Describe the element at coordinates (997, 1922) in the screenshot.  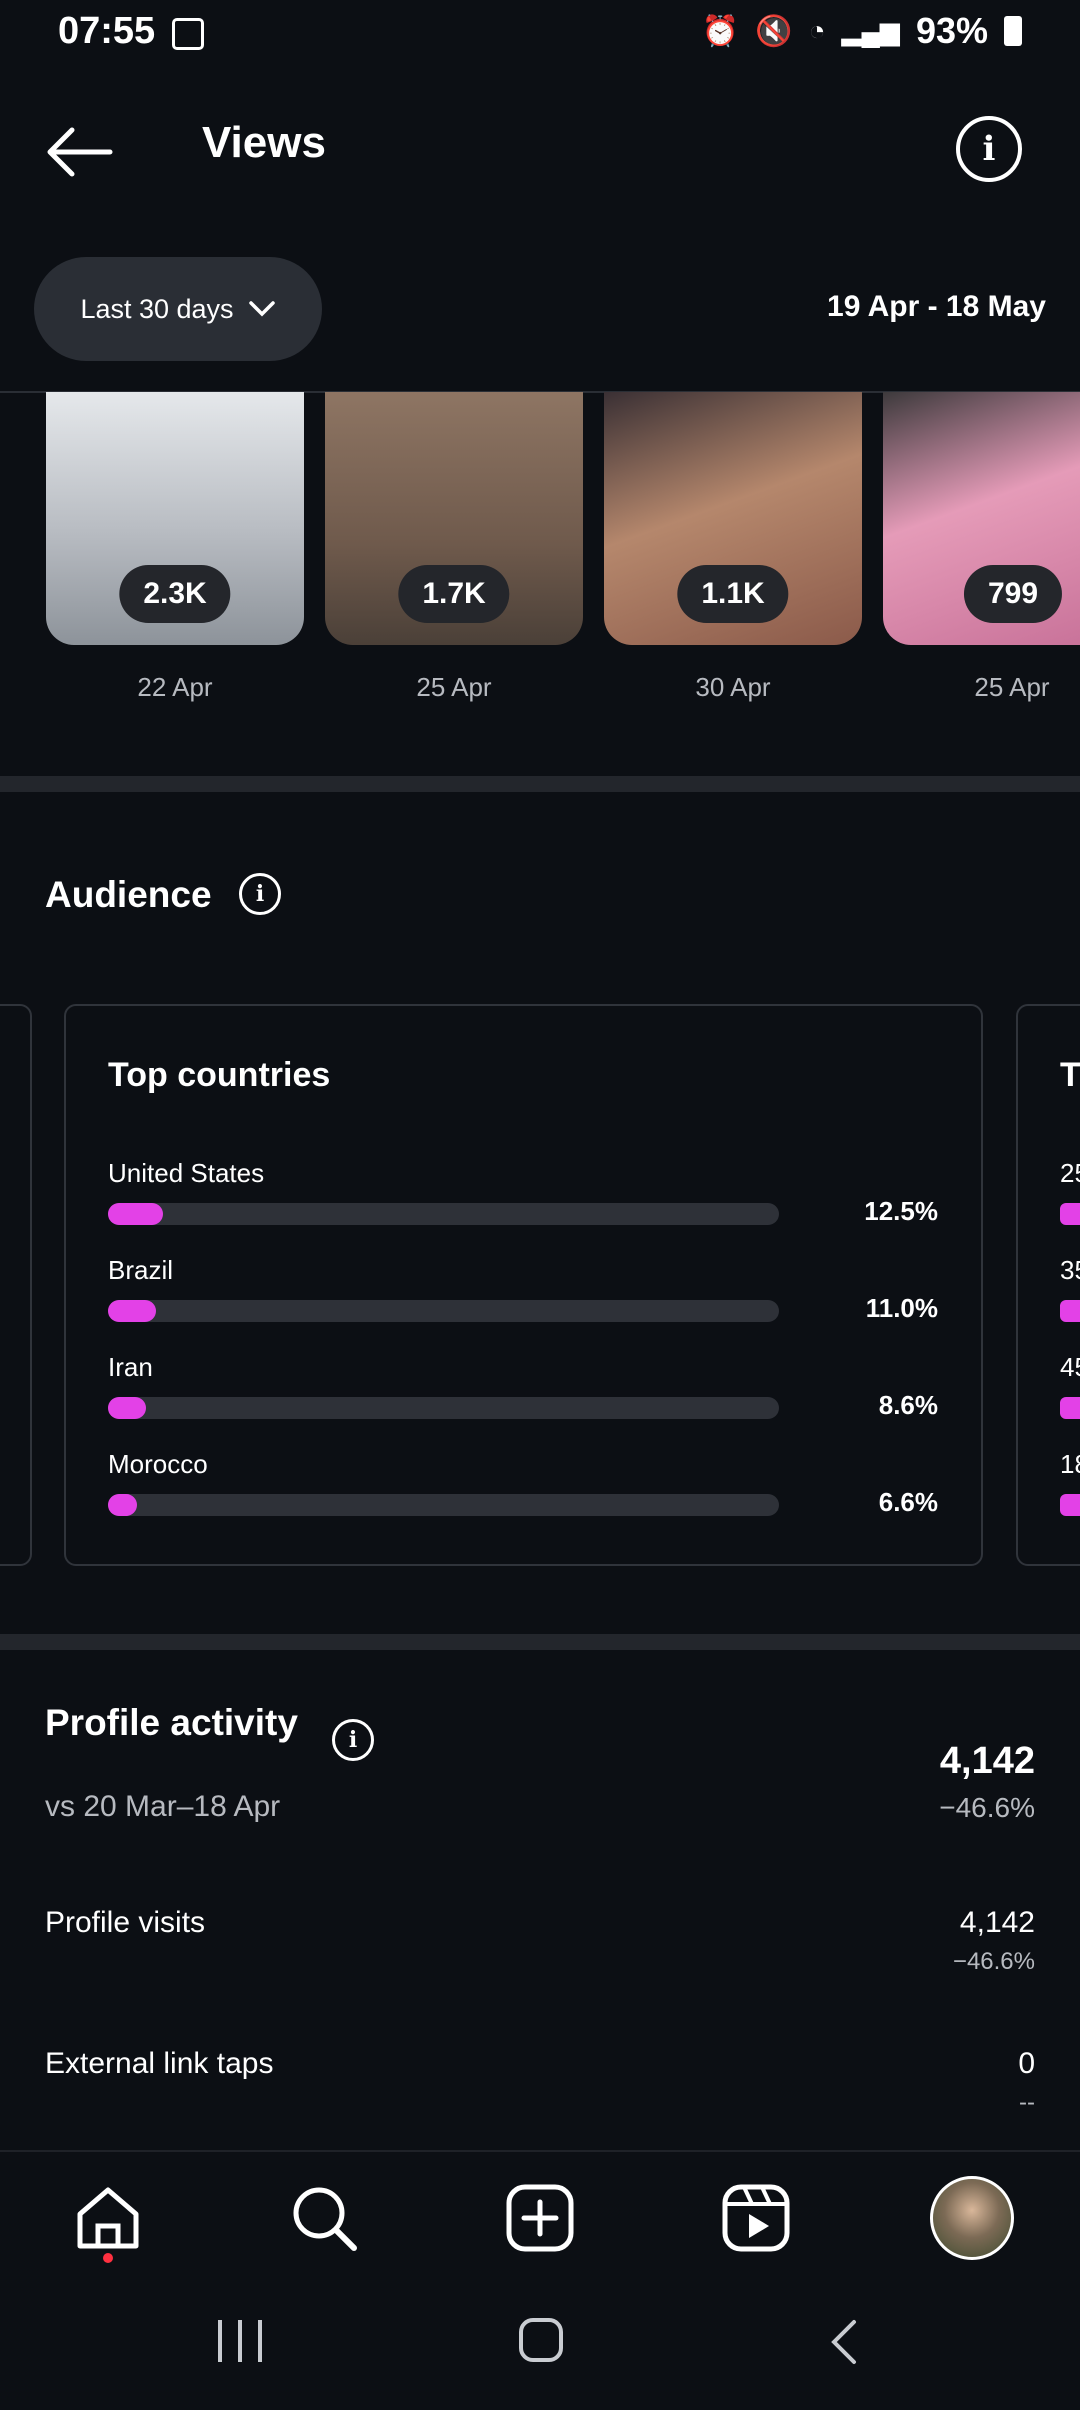
I see `profile-visits-value: 4,142` at that location.